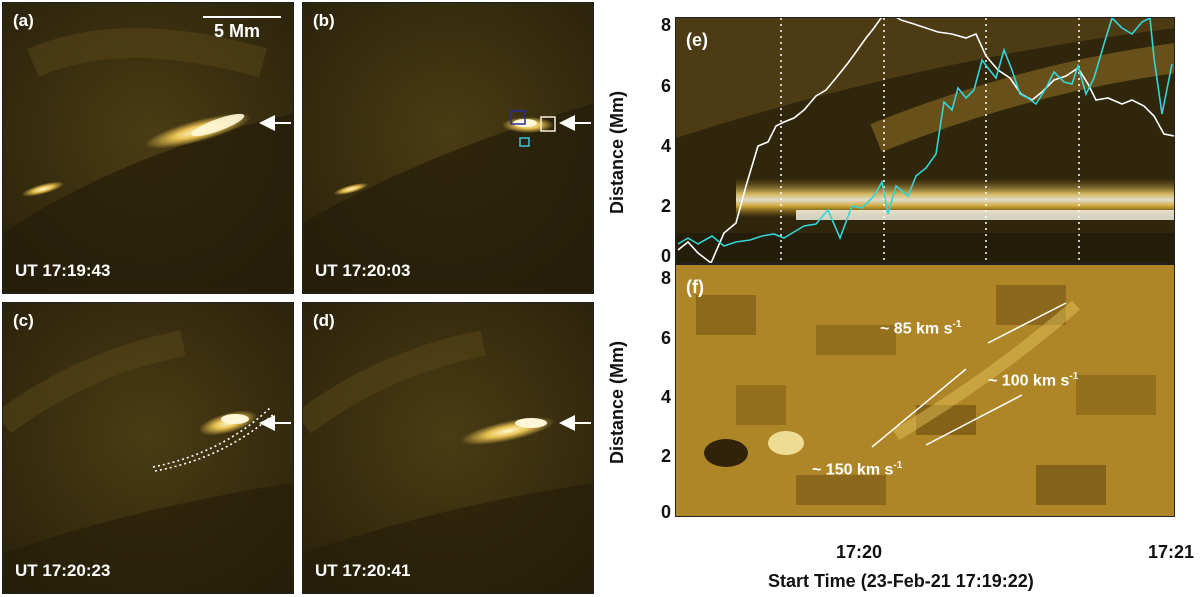 This screenshot has width=1200, height=597. I want to click on panel-e-ytick: 4, so click(665, 146).